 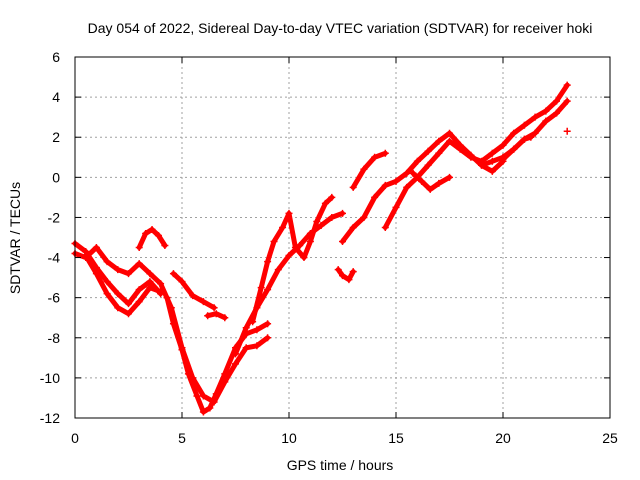 I want to click on x-tick-label: 15, so click(x=396, y=438).